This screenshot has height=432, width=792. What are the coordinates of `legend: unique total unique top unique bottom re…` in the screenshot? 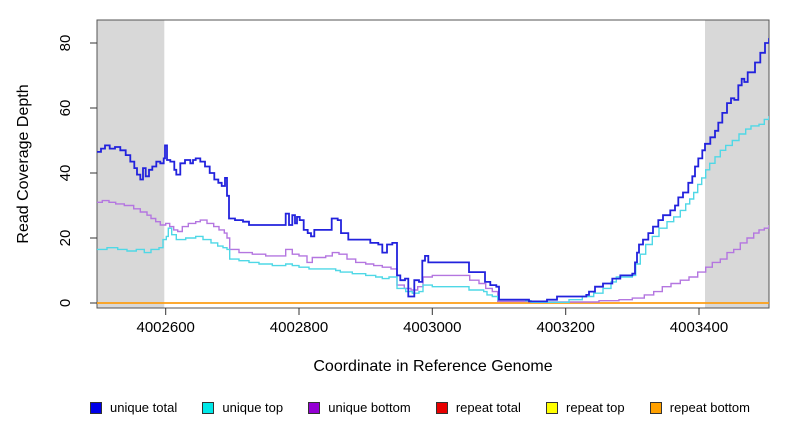 It's located at (420, 407).